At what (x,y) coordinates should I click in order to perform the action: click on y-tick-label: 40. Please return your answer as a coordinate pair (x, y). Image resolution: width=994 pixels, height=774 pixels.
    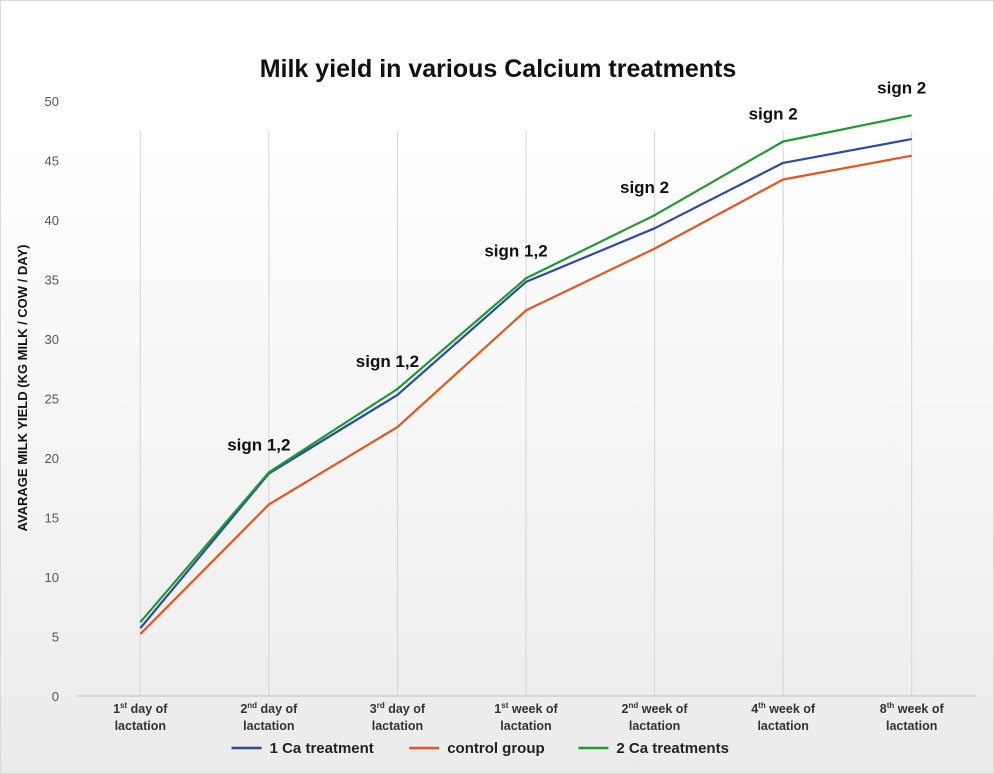
    Looking at the image, I should click on (52, 220).